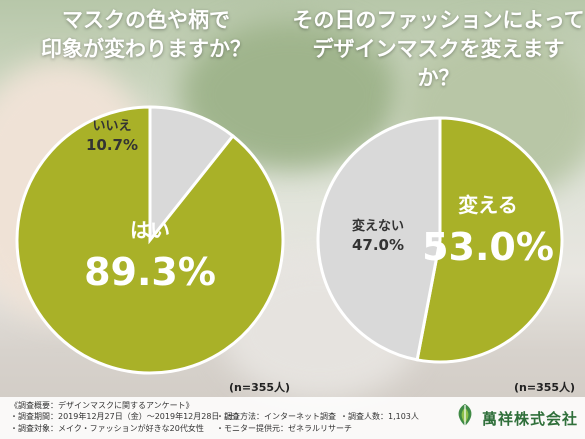 The image size is (585, 439). I want to click on chart-title-line: デザインマスクを変えますか？, so click(438, 63).